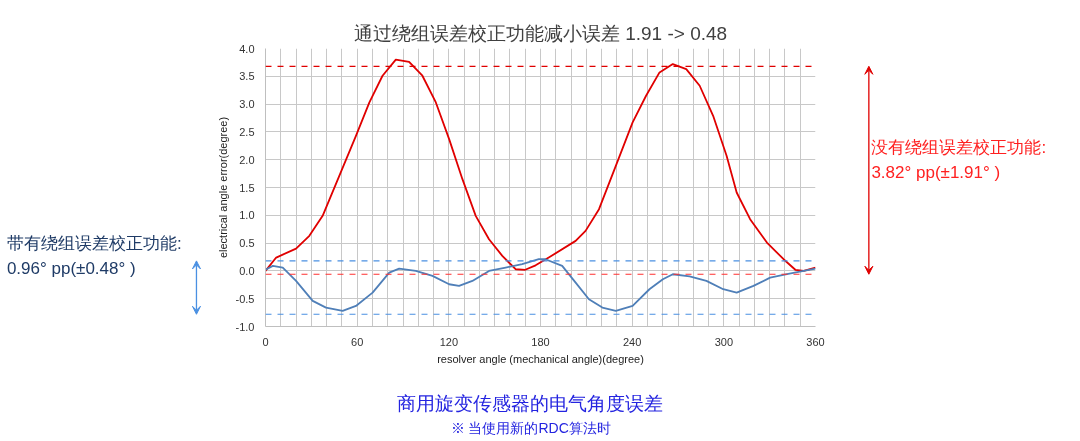 The height and width of the screenshot is (441, 1080). What do you see at coordinates (247, 159) in the screenshot?
I see `y-tick-label: 2.0` at bounding box center [247, 159].